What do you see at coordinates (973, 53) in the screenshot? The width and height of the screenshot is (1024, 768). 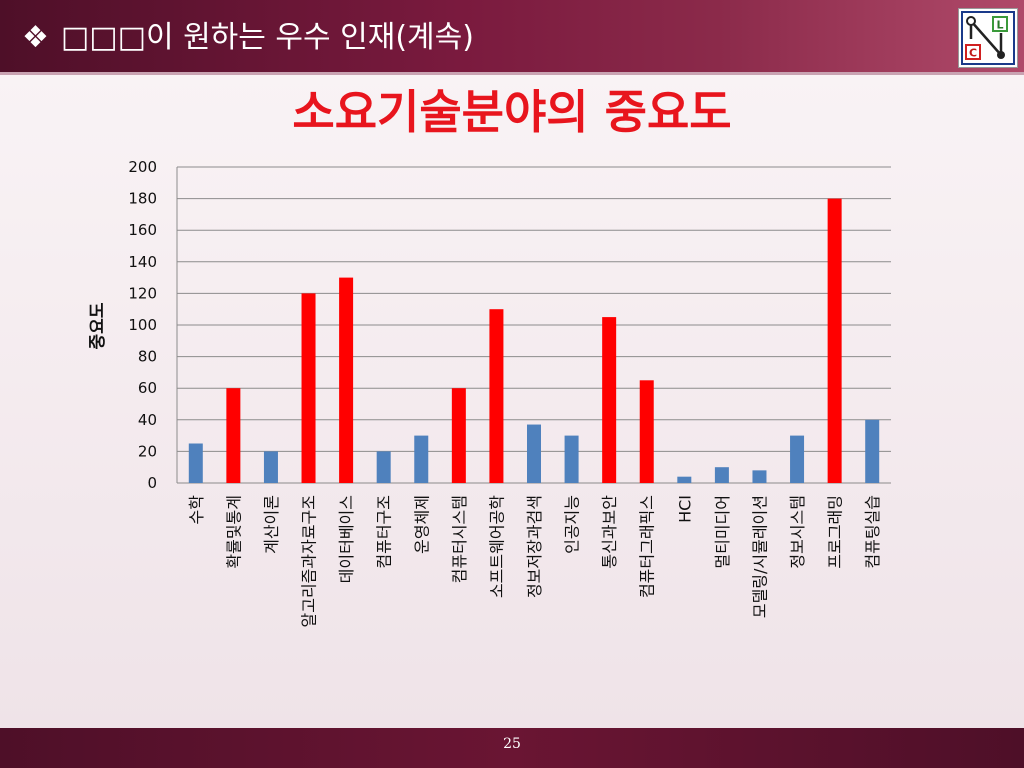 I see `logo-letter-c: C` at bounding box center [973, 53].